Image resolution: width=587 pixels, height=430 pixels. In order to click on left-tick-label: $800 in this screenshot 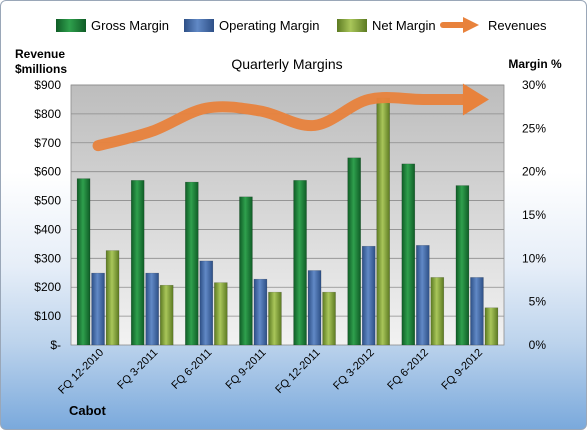, I will do `click(47, 114)`.